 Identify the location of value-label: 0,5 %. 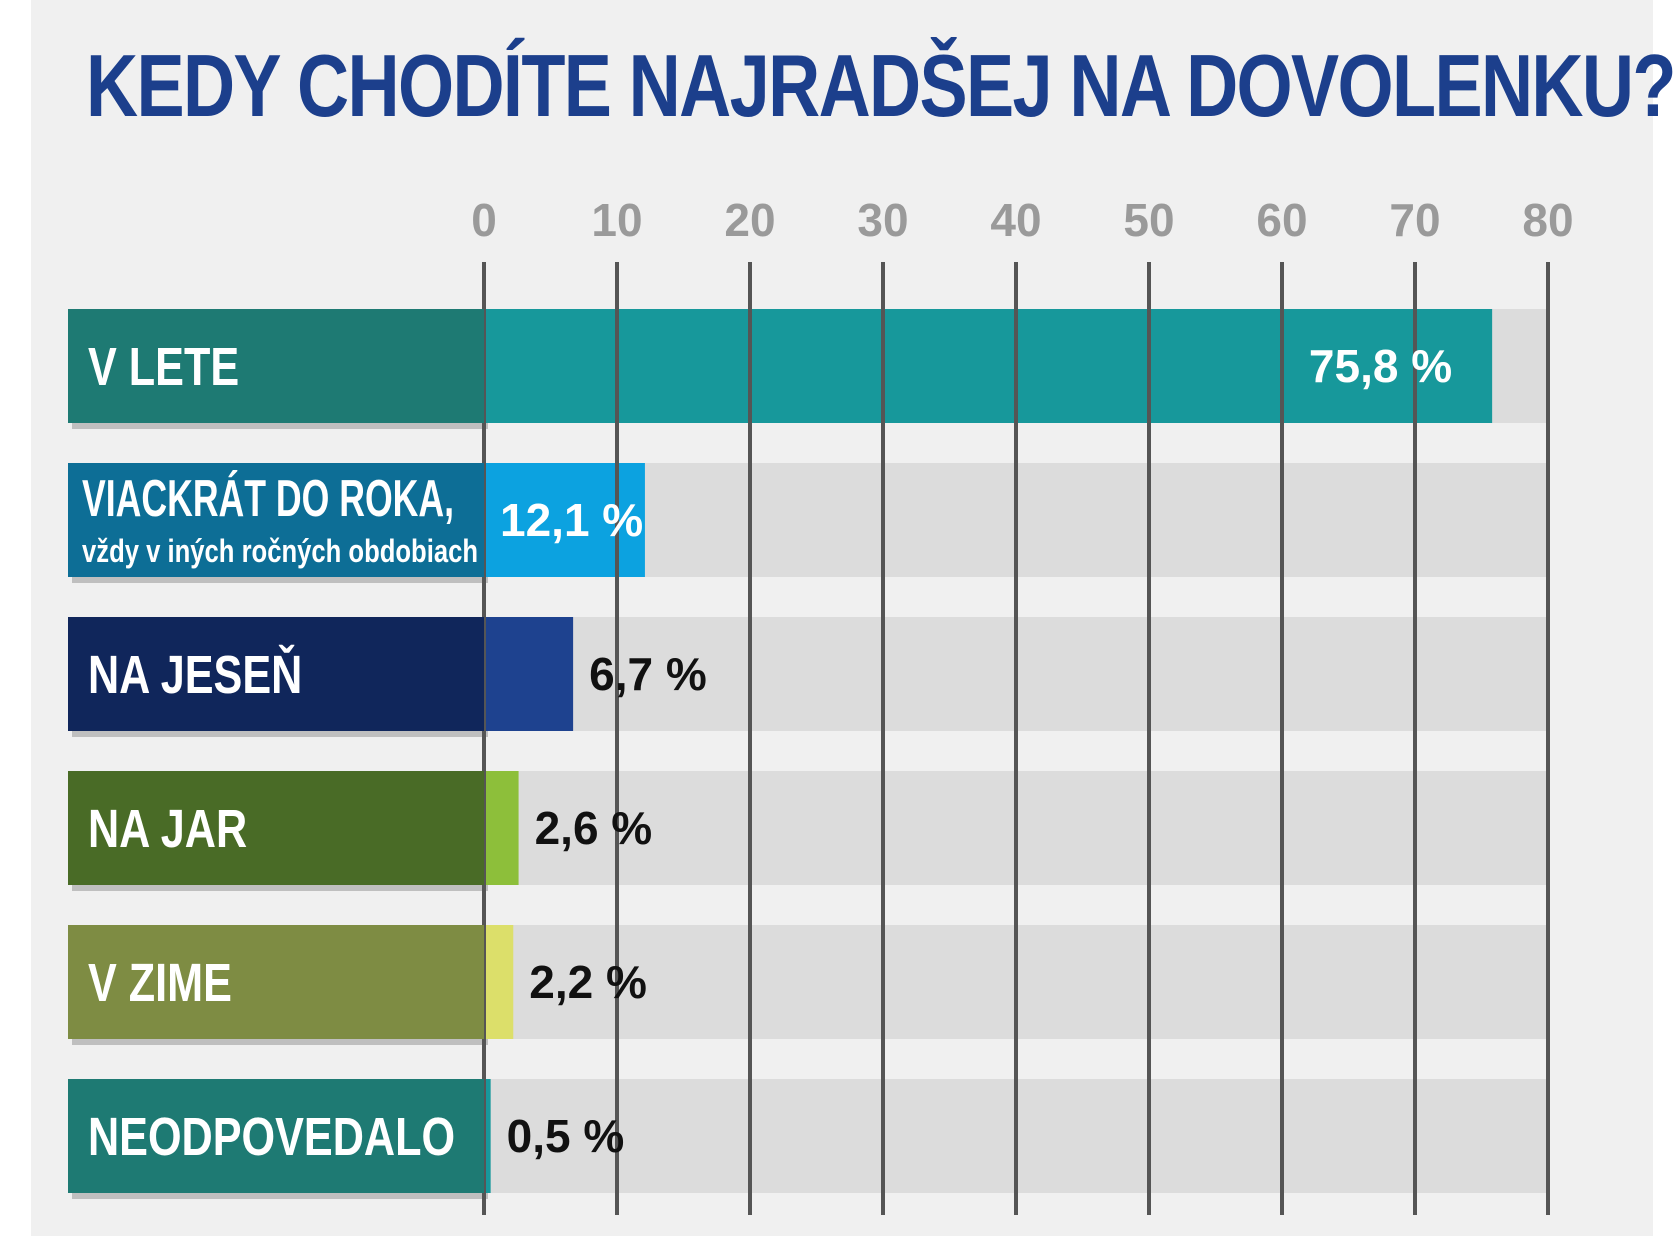
(566, 1136).